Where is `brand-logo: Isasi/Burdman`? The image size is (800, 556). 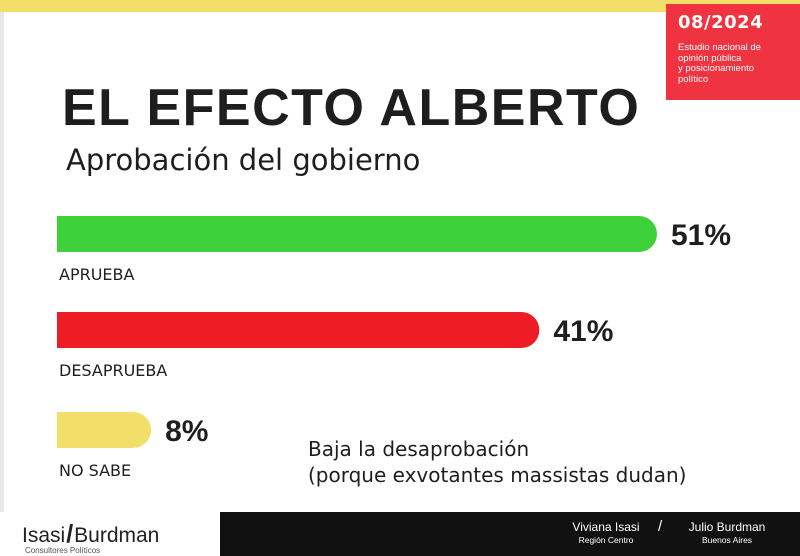 brand-logo: Isasi/Burdman is located at coordinates (90, 534).